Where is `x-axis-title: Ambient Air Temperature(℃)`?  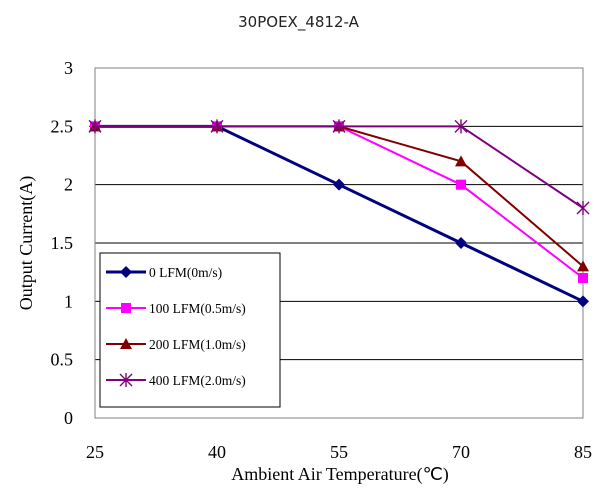 x-axis-title: Ambient Air Temperature(℃) is located at coordinates (340, 474).